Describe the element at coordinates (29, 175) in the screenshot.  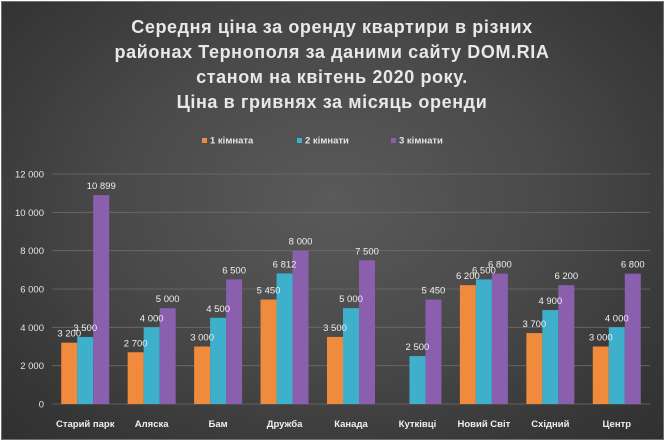
I see `y-tick-label: 12 000` at that location.